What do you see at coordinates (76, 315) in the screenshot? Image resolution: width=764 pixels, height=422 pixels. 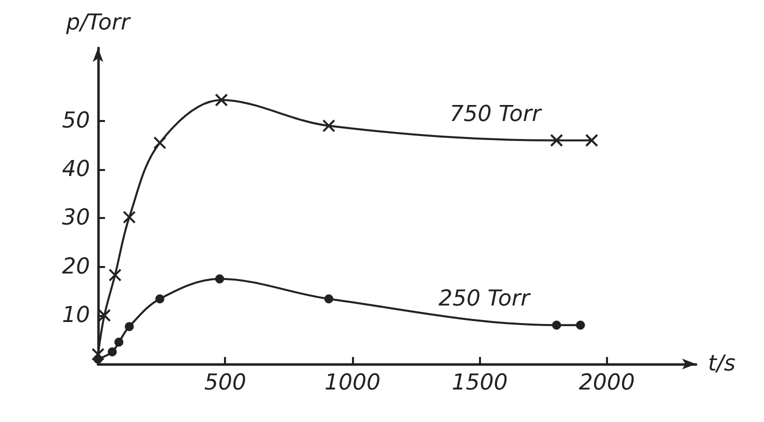 I see `y-tick-label: 10` at bounding box center [76, 315].